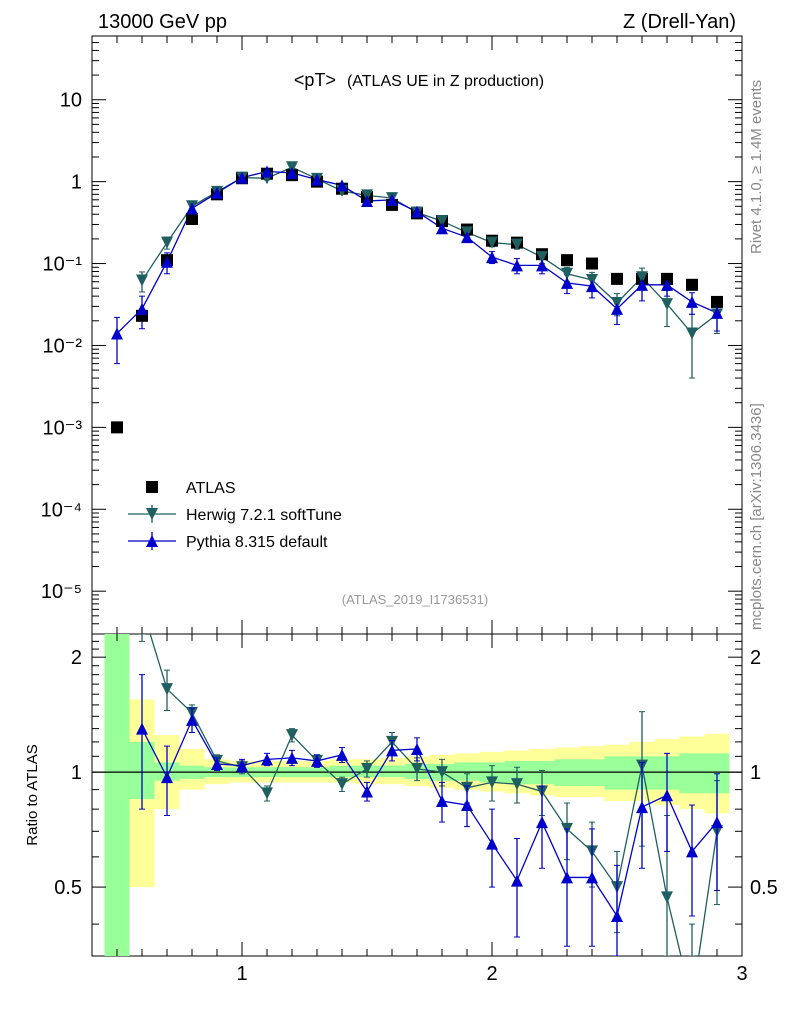 This screenshot has width=786, height=1024. What do you see at coordinates (419, 80) in the screenshot?
I see `plot-title: <pT> (ATLAS UE in Z production)` at bounding box center [419, 80].